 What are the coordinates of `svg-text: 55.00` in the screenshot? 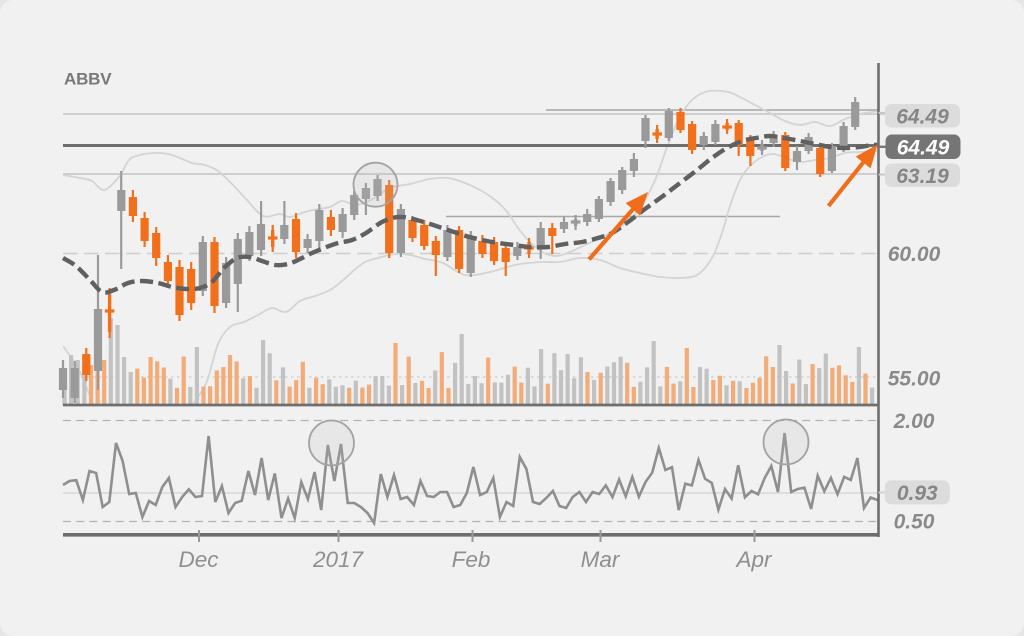 It's located at (914, 379).